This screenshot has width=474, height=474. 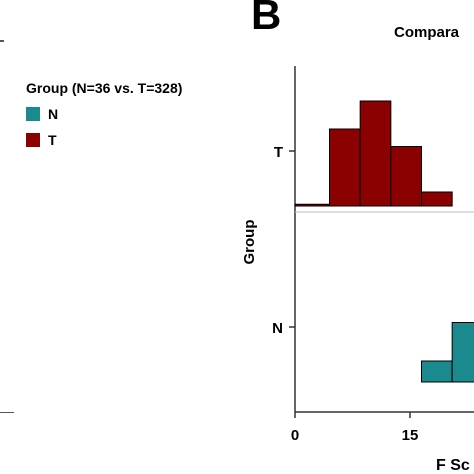 What do you see at coordinates (7, 412) in the screenshot?
I see `left-panel-axis-fragment` at bounding box center [7, 412].